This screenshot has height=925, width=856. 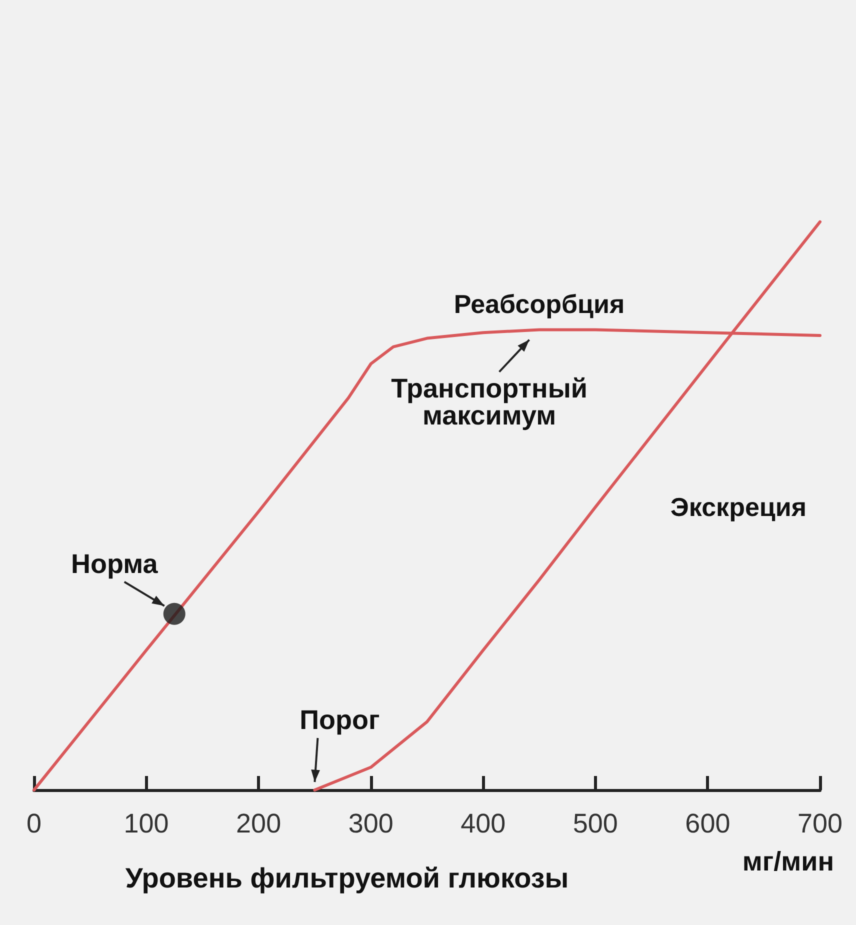 I want to click on annotation: Транспортный максимум, so click(x=489, y=401).